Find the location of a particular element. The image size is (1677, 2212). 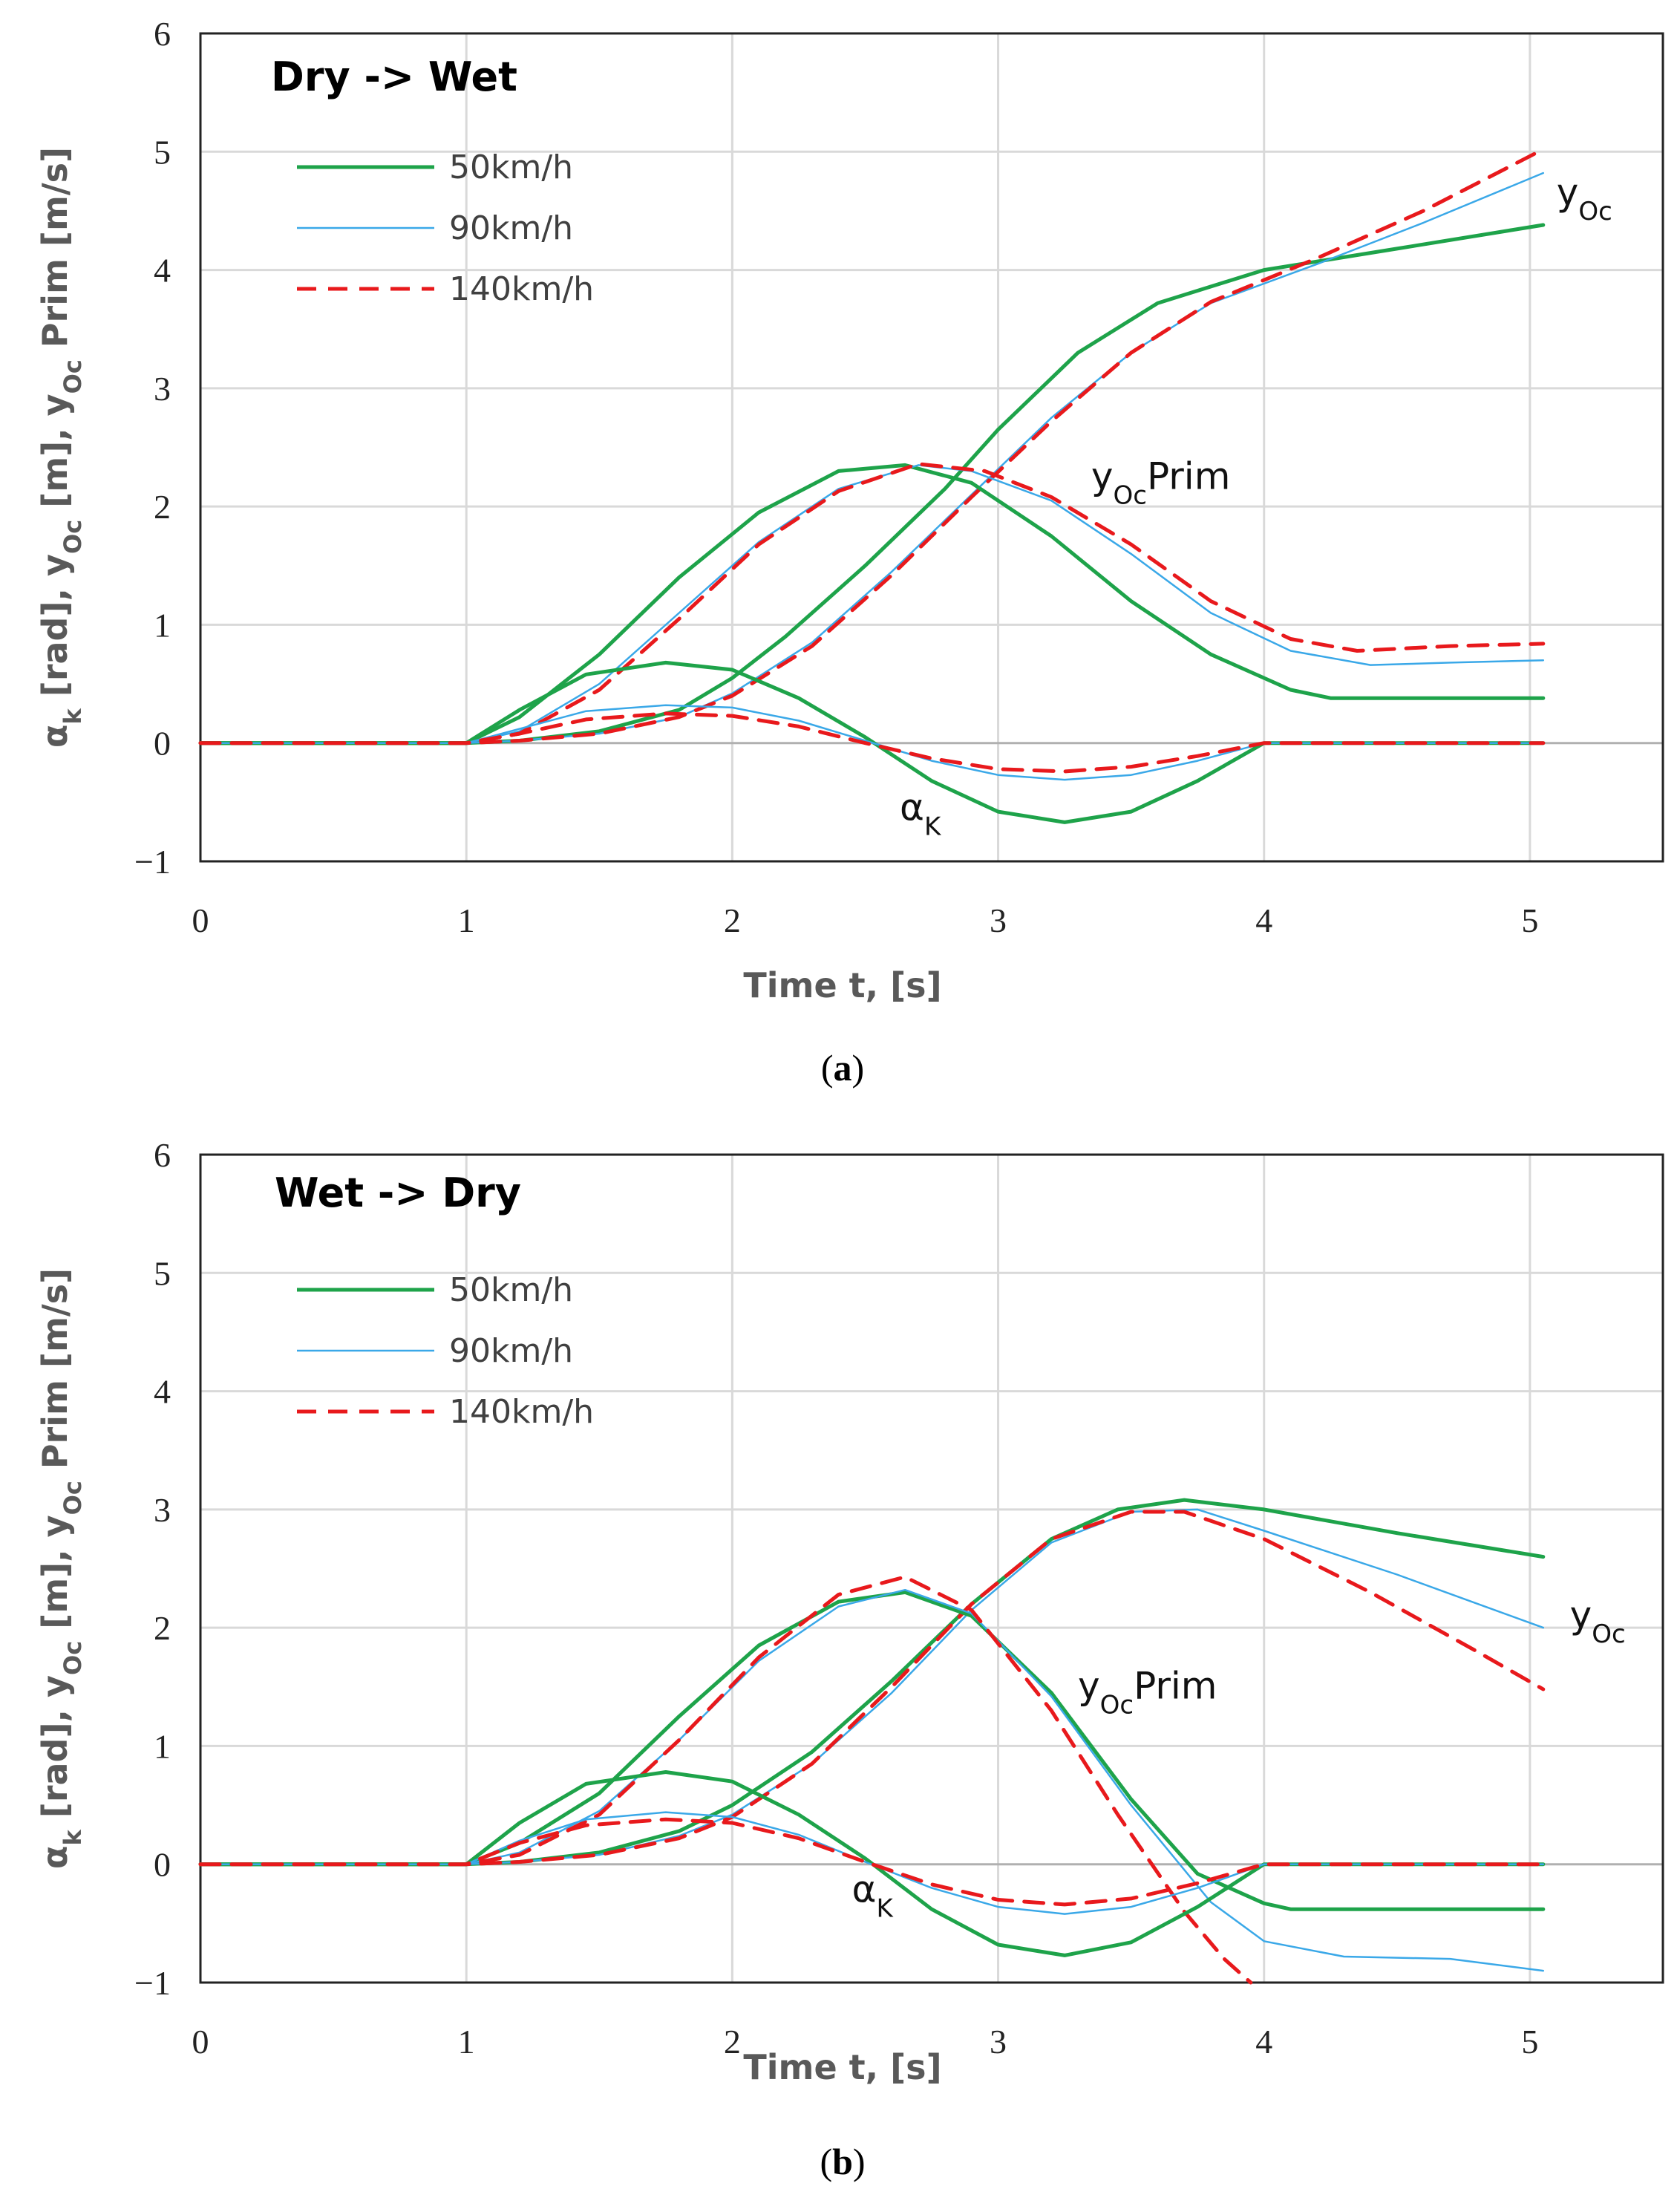

panel-caption: (a) is located at coordinates (843, 1068).